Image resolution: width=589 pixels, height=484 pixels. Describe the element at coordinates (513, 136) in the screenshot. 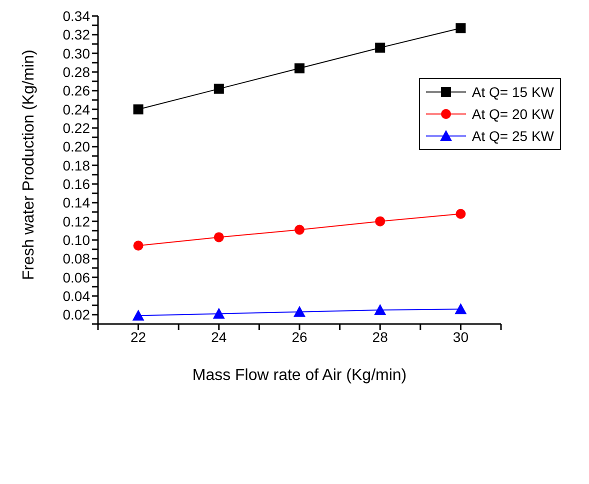

I see `legend-label: At Q= 25 KW` at that location.